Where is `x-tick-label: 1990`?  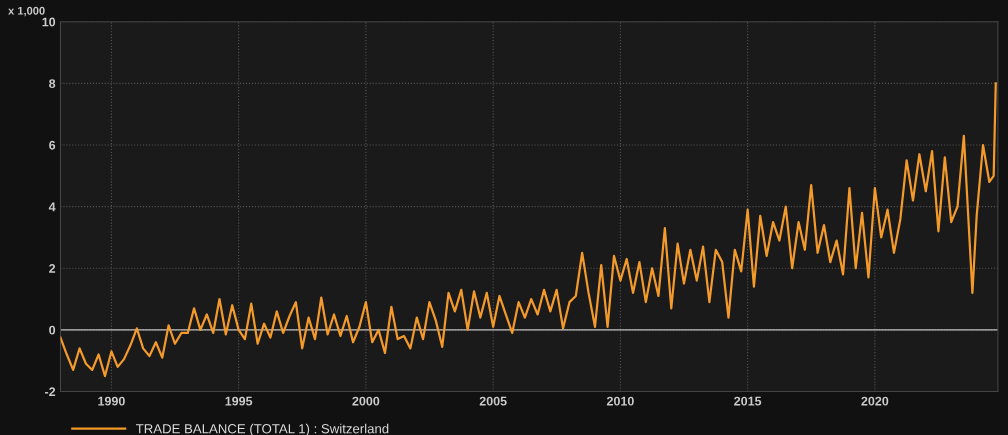
x-tick-label: 1990 is located at coordinates (111, 401).